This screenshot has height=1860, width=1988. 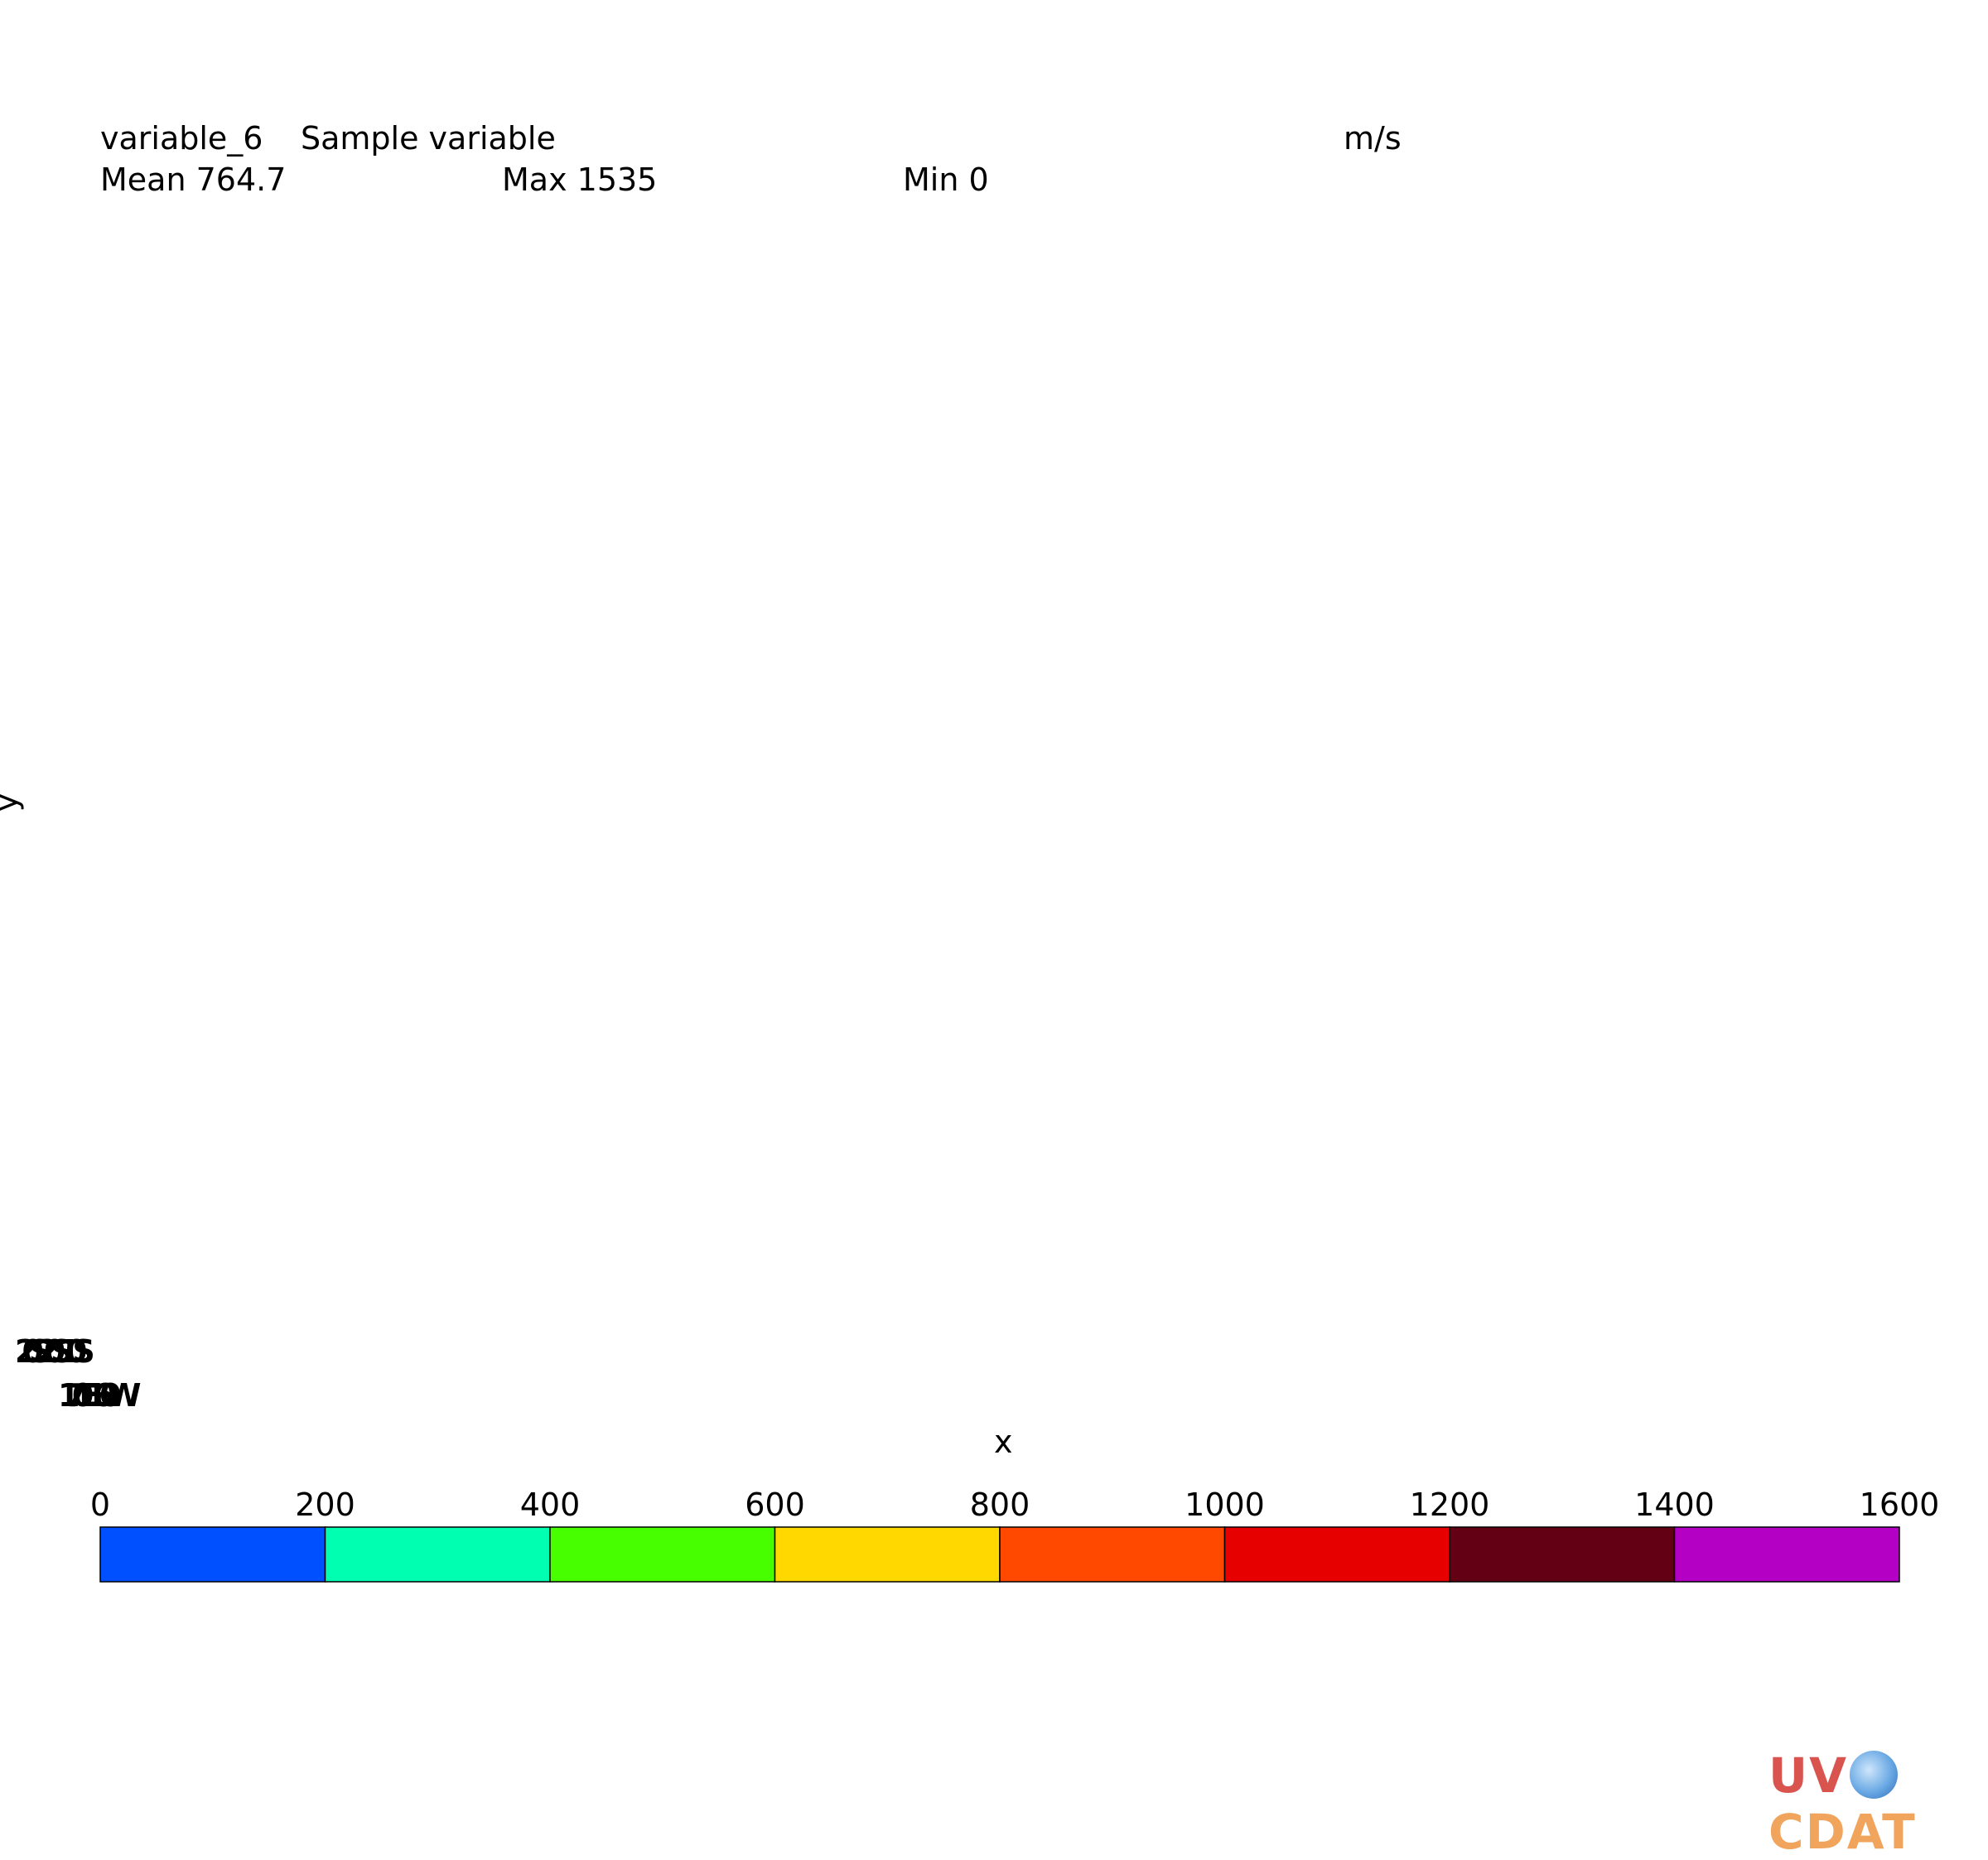 I want to click on colorbar-tick-label: 0, so click(x=100, y=1505).